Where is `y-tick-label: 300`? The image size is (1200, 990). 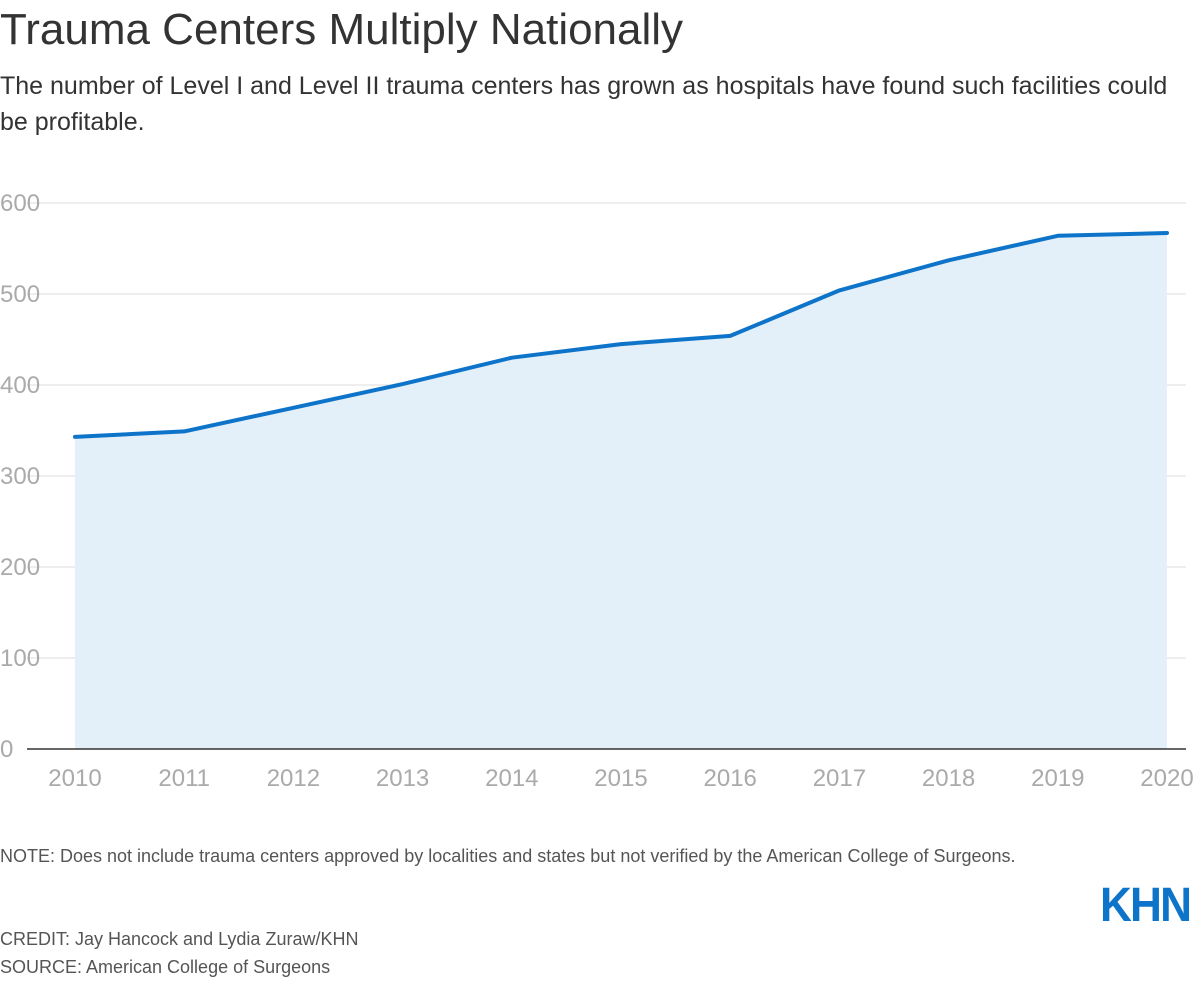 y-tick-label: 300 is located at coordinates (20, 476).